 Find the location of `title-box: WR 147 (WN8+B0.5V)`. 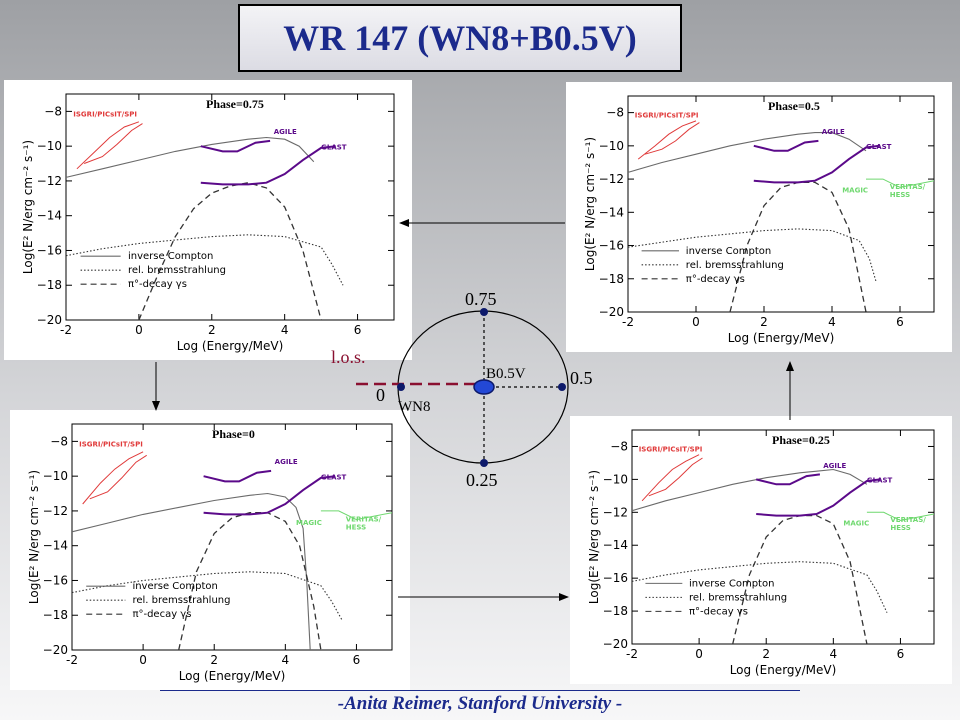

title-box: WR 147 (WN8+B0.5V) is located at coordinates (460, 38).